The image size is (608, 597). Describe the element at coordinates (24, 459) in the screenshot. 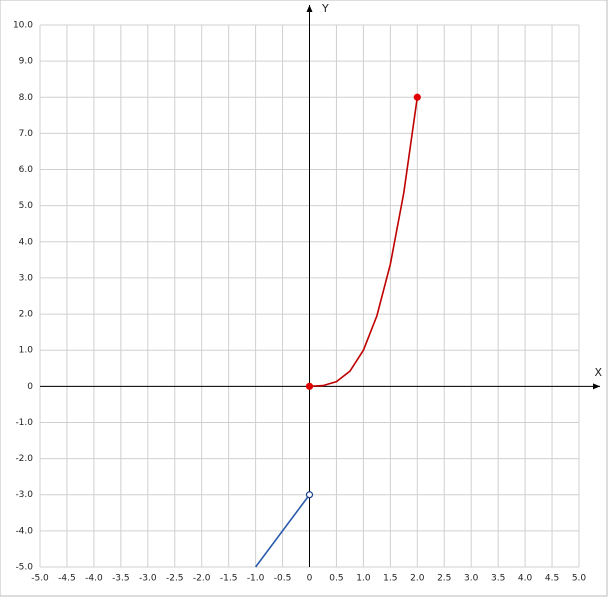

I see `y-tick-label: -2.0` at that location.